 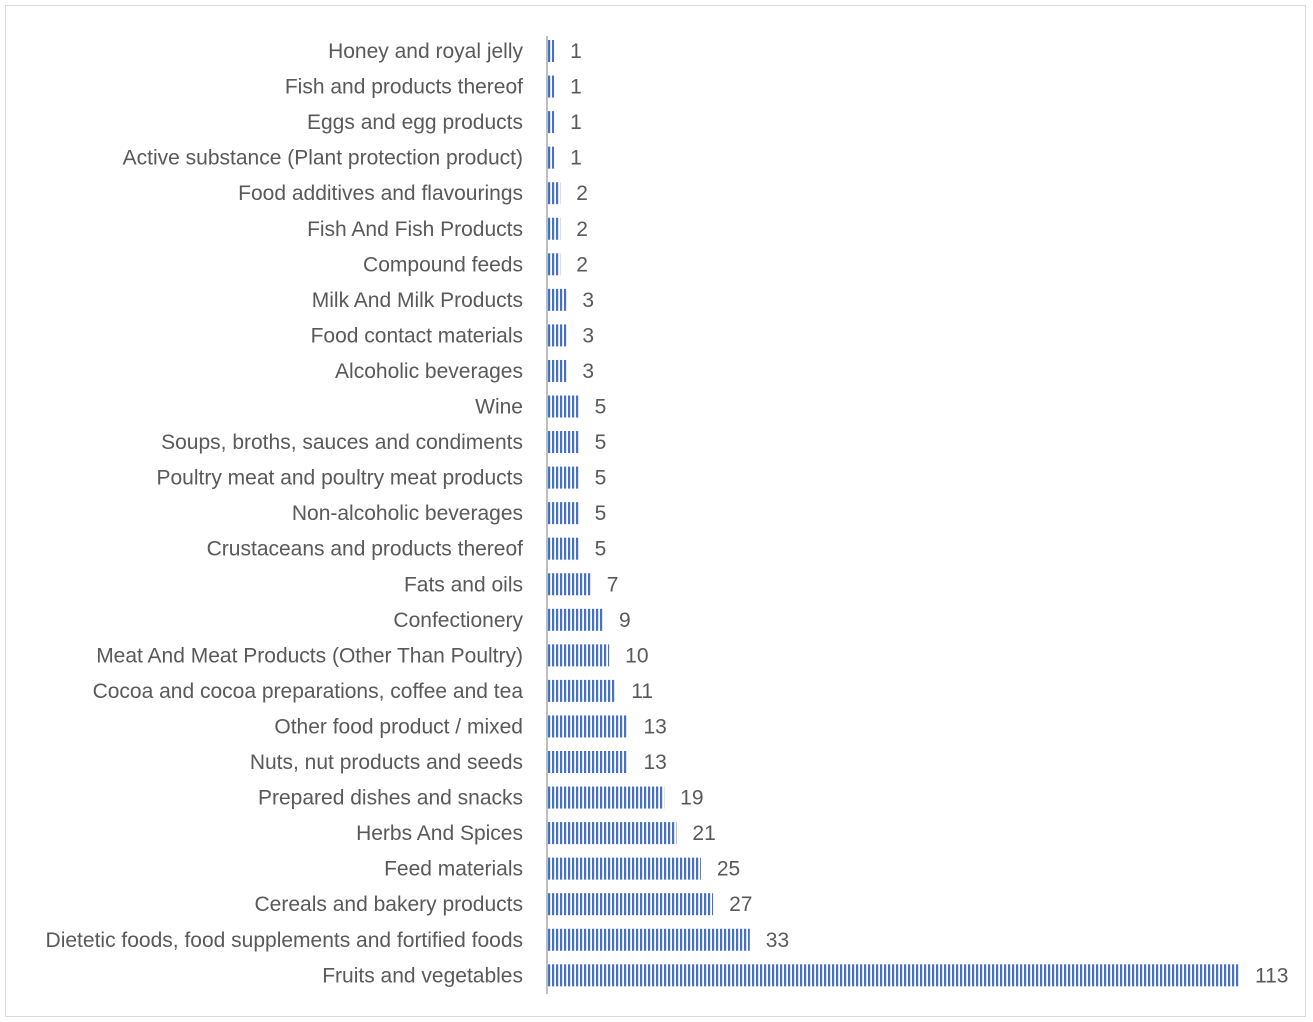 I want to click on value-label-fruits-and-vegetables: 113, so click(x=1271, y=975).